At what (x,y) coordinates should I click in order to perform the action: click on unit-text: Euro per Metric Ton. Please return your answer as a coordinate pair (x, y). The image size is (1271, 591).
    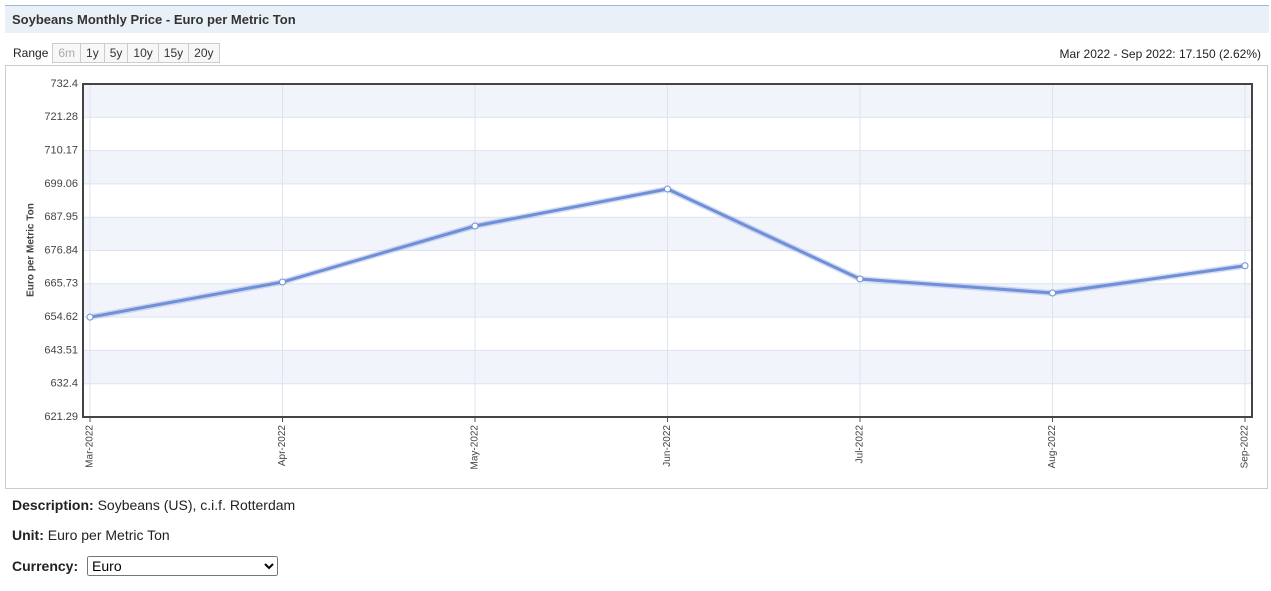
    Looking at the image, I should click on (108, 535).